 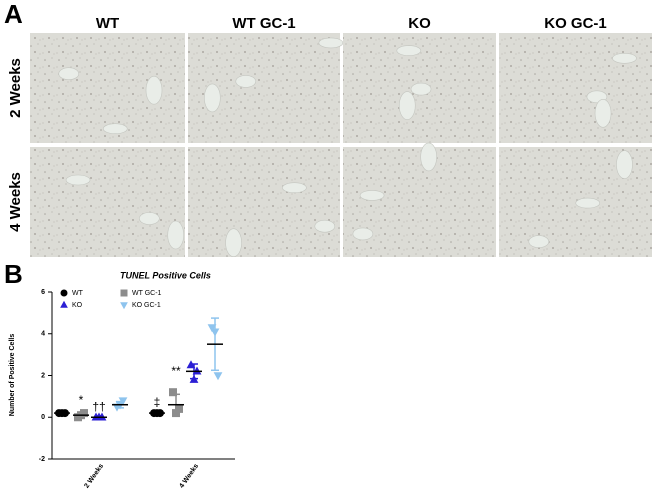 I want to click on column-header: KO GC-1, so click(x=575, y=23).